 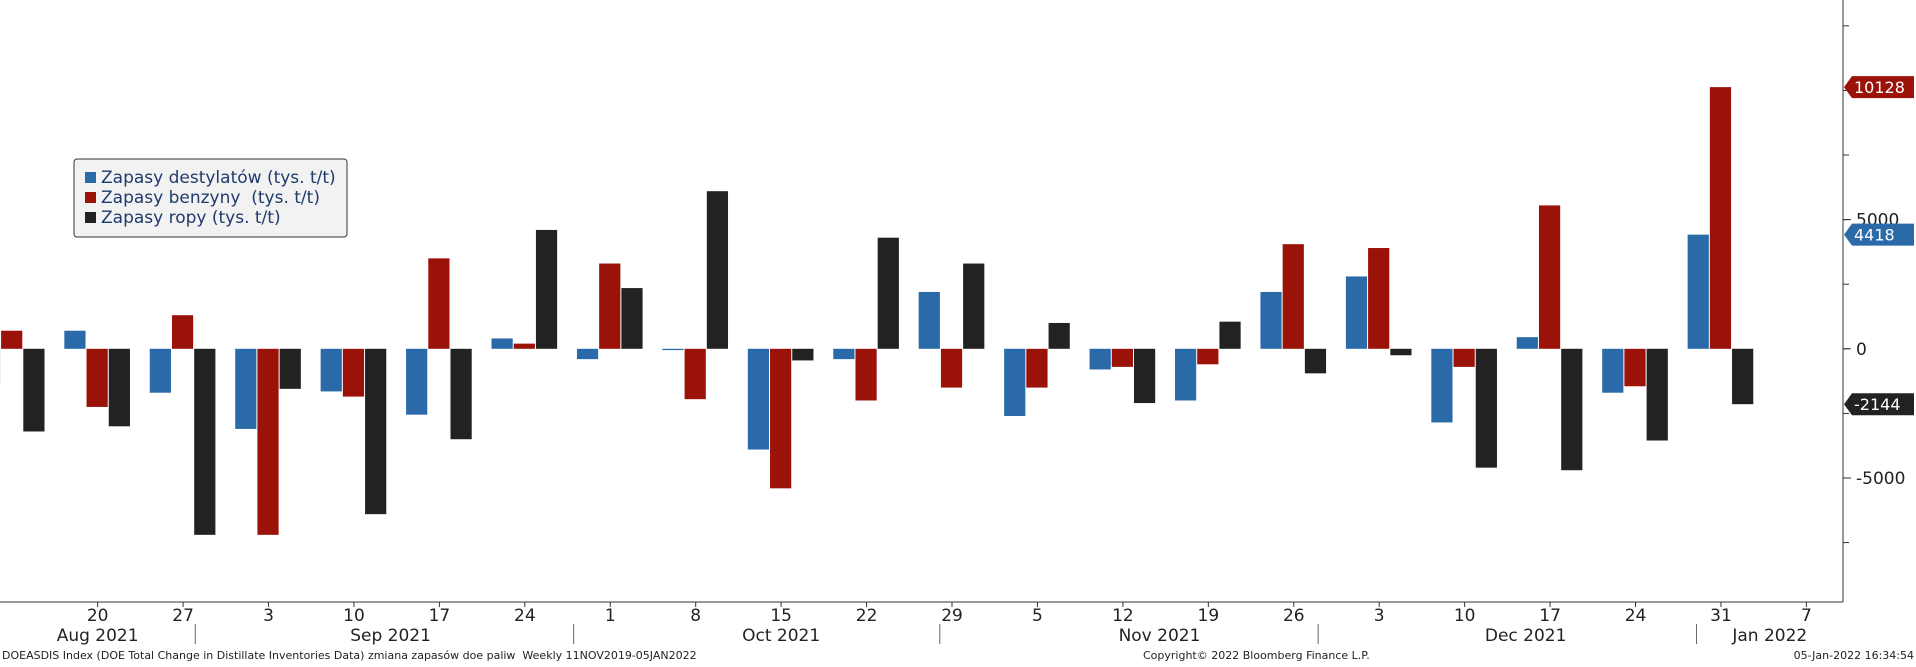 What do you see at coordinates (1037, 616) in the screenshot?
I see `x-tick-label: 5` at bounding box center [1037, 616].